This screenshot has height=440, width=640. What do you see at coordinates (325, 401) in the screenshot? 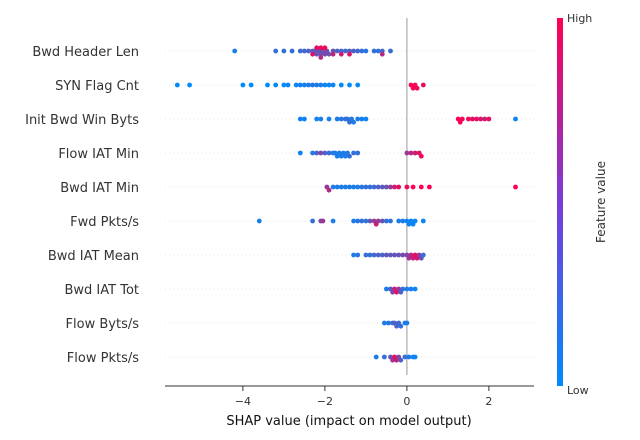
I see `x-tick-label: −2` at bounding box center [325, 401].